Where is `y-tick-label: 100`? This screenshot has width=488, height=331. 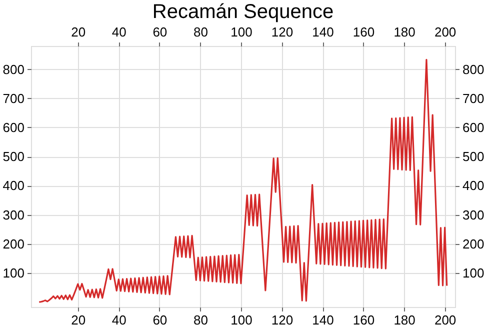
y-tick-label: 100 is located at coordinates (13, 272).